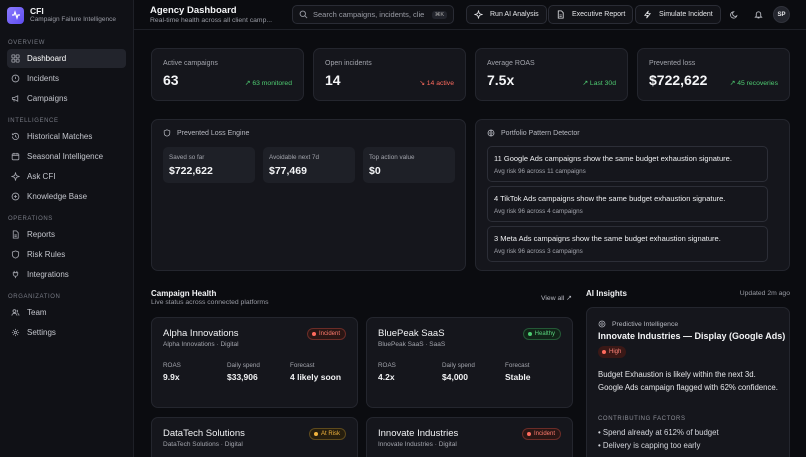 This screenshot has height=457, width=806. Describe the element at coordinates (201, 344) in the screenshot. I see `campaign-sub: Alpha Innovations · Digital` at that location.